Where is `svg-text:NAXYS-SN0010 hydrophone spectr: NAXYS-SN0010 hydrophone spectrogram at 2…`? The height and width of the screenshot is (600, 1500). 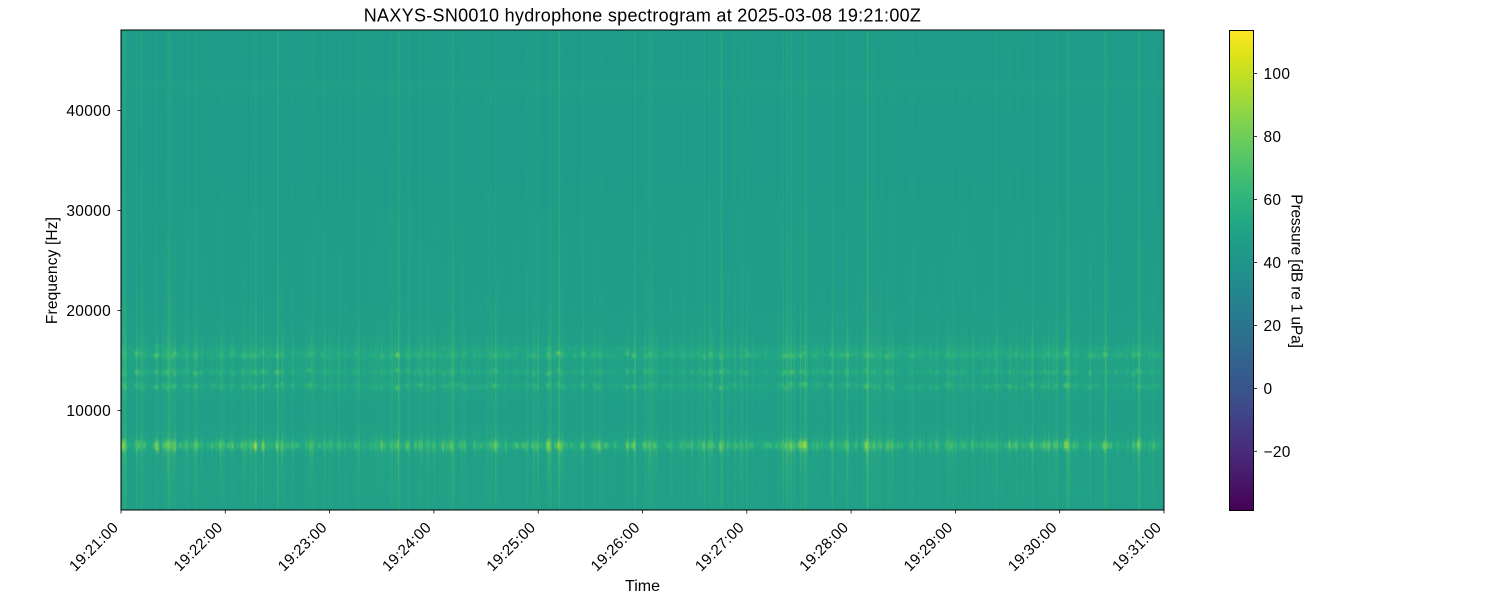 svg-text:NAXYS-SN0010 hydrophone spectr: NAXYS-SN0010 hydrophone spectrogram at 2… is located at coordinates (642, 16).